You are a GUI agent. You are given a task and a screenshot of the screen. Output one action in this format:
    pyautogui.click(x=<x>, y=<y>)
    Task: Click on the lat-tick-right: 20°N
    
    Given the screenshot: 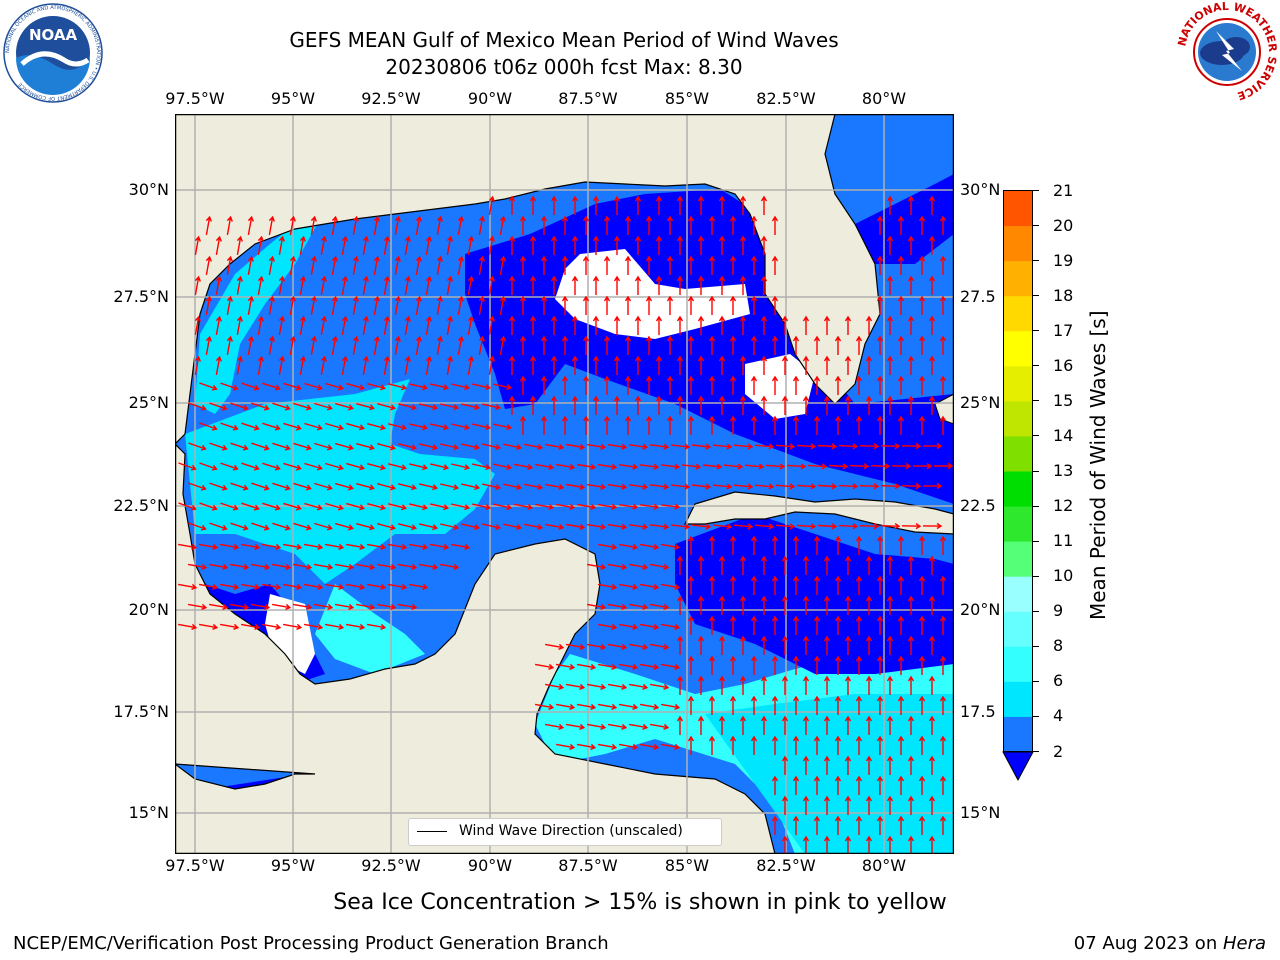 What is the action you would take?
    pyautogui.click(x=980, y=609)
    